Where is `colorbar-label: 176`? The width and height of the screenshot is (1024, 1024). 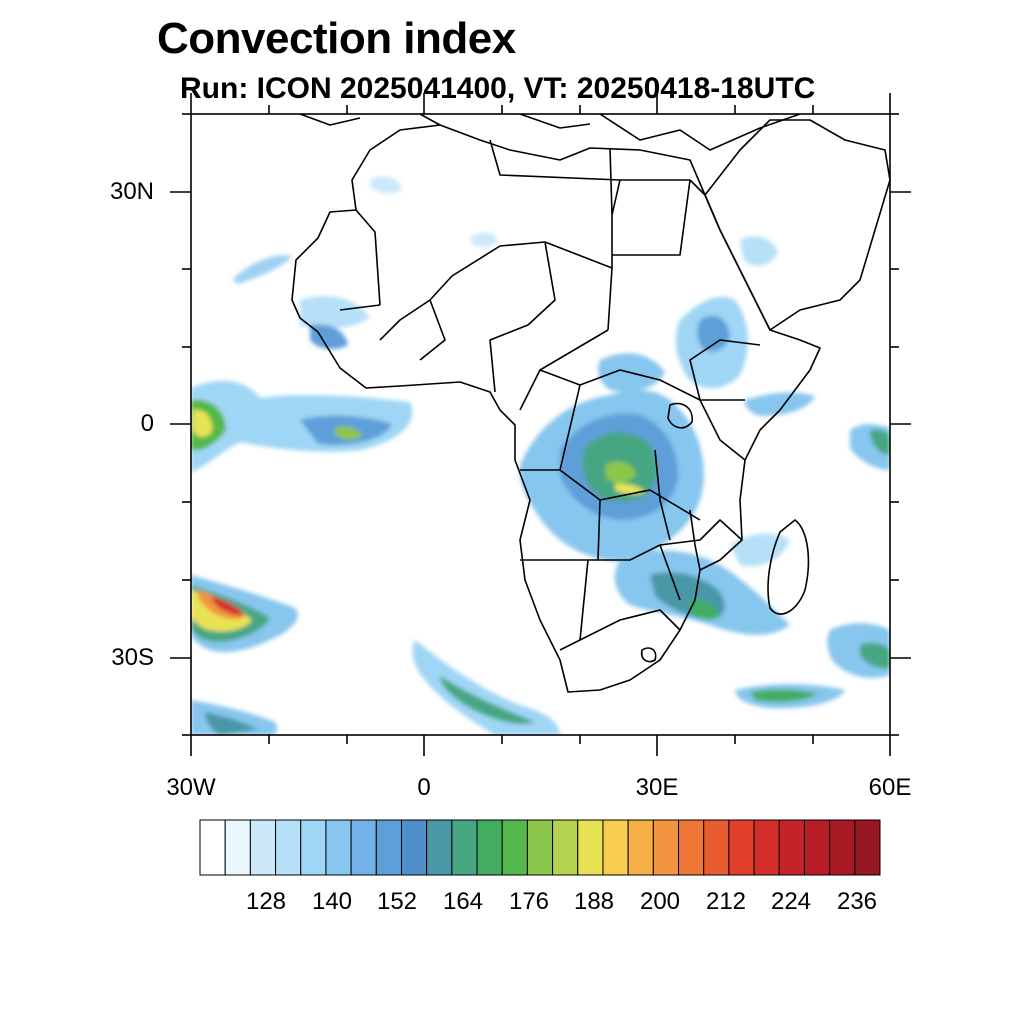
colorbar-label: 176 is located at coordinates (529, 901).